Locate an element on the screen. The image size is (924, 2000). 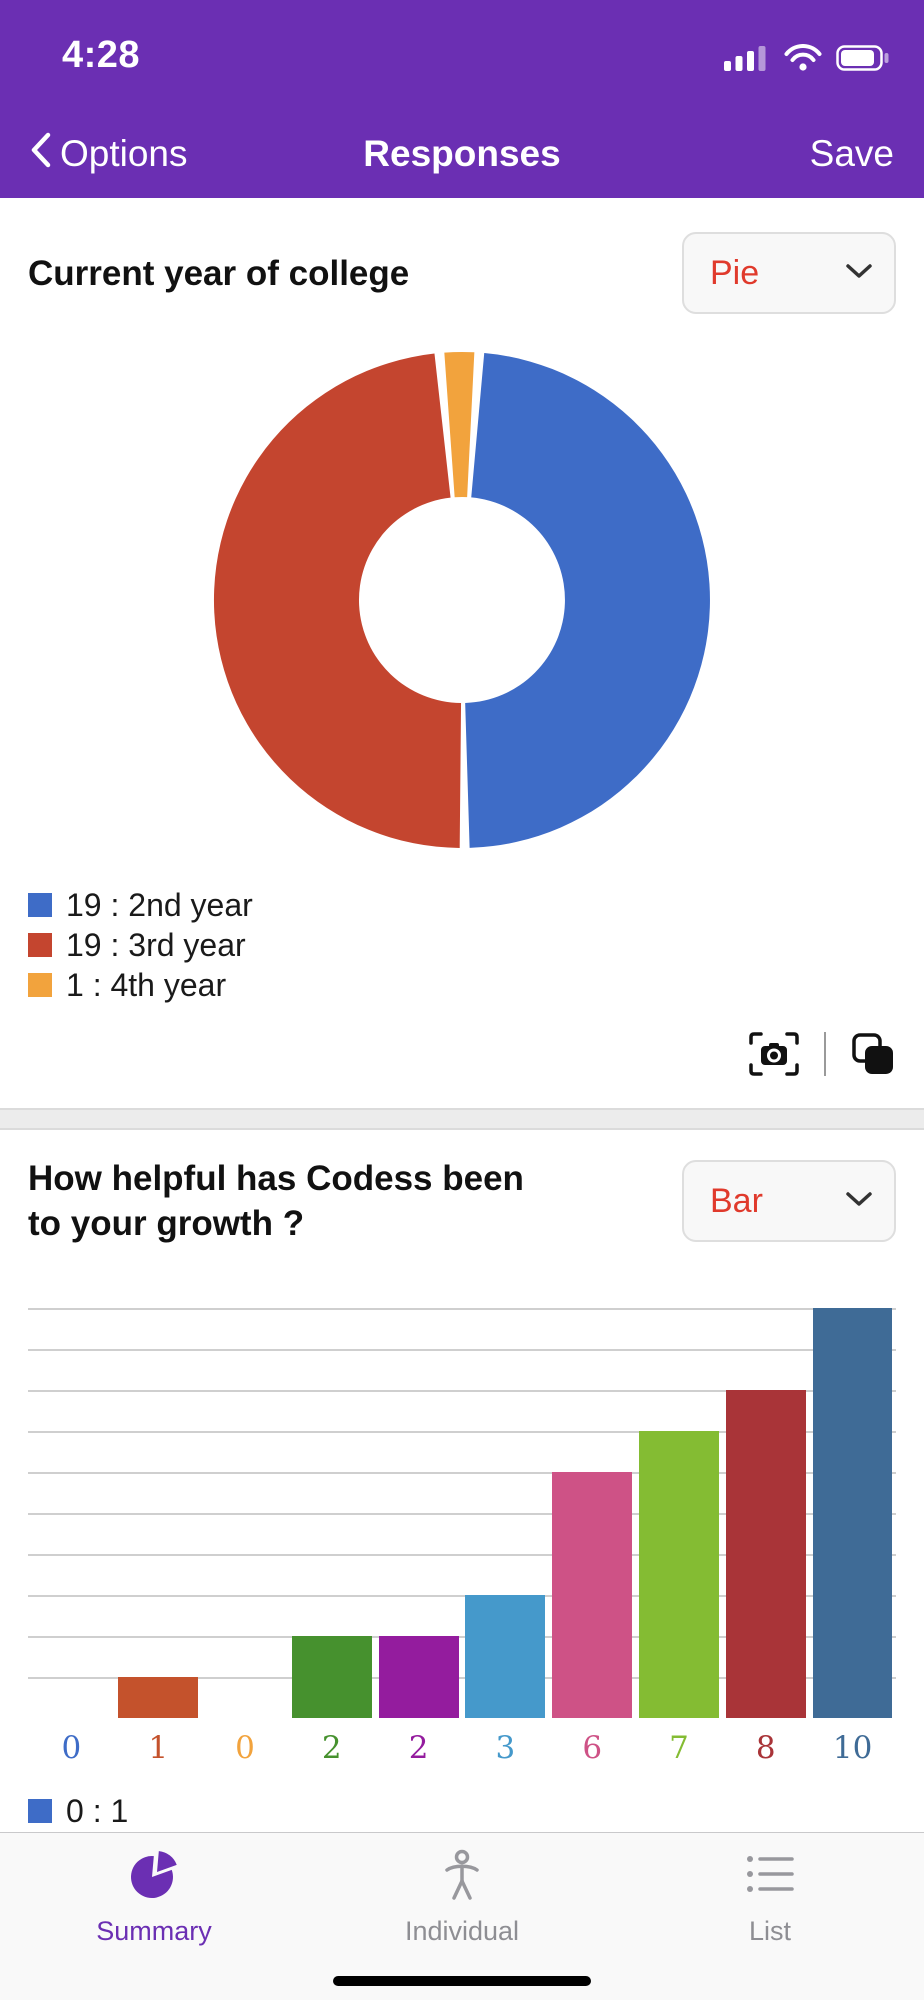
donut-chart-svg is located at coordinates (461, 600).